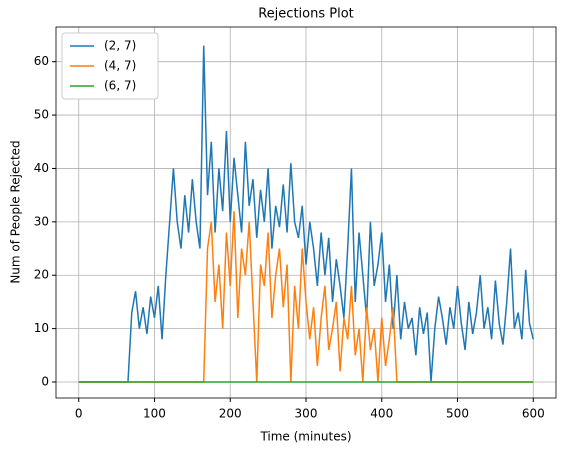 Image resolution: width=566 pixels, height=457 pixels. I want to click on x-tick-label: 400, so click(381, 414).